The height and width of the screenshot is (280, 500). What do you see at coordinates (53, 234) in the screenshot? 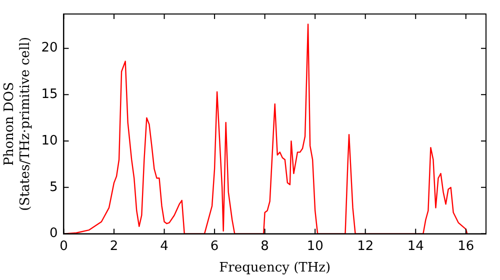
I see `y-tick-label: 0` at bounding box center [53, 234].